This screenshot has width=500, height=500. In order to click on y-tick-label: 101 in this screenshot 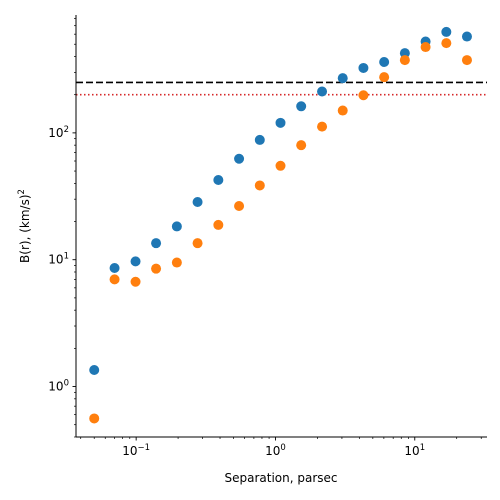, I will do `click(58, 259)`.